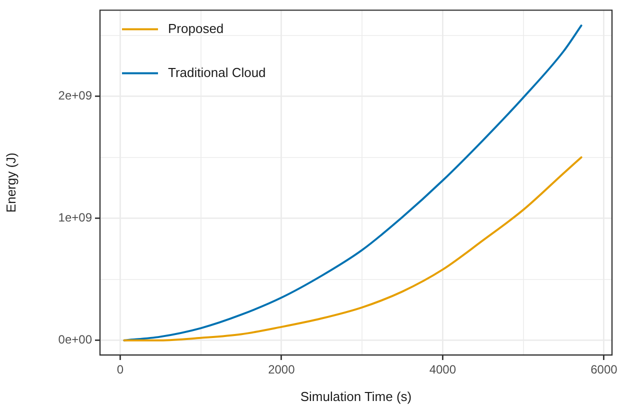  Describe the element at coordinates (120, 369) in the screenshot. I see `x-tick-label: 0` at that location.